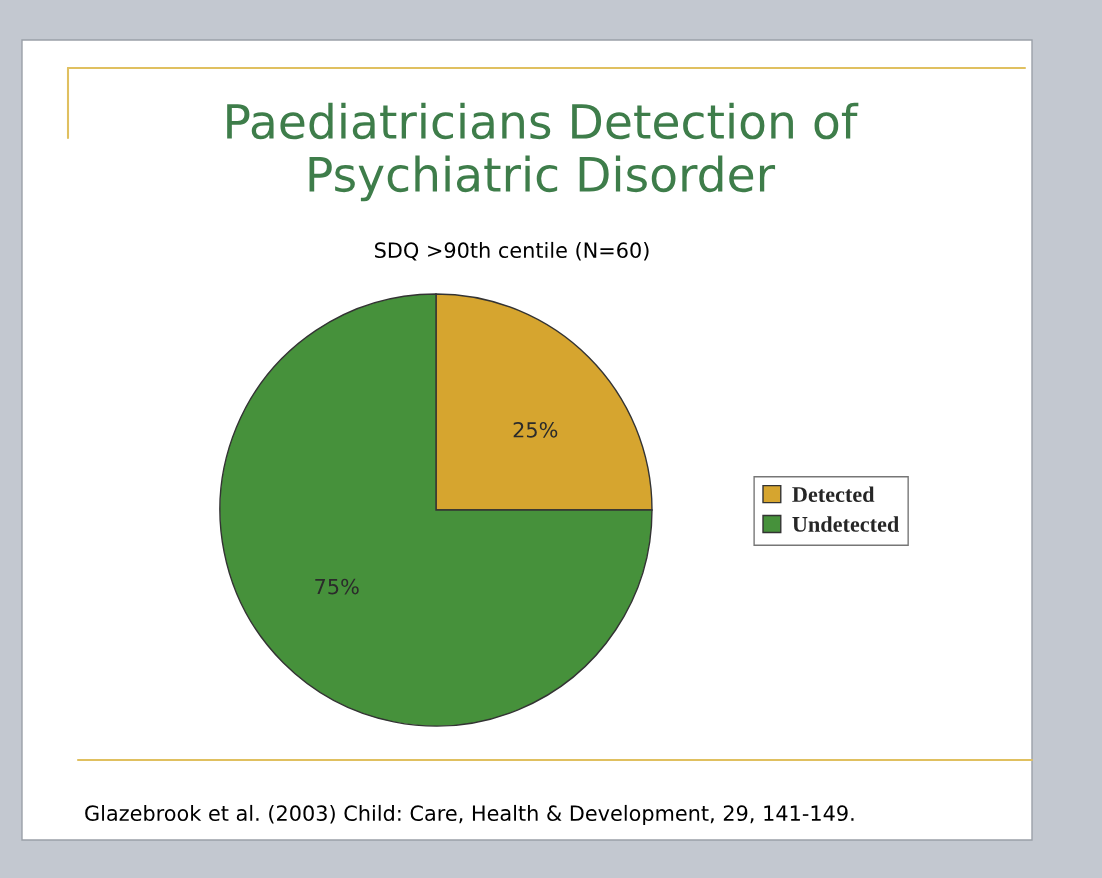 This screenshot has height=878, width=1102. Describe the element at coordinates (543, 152) in the screenshot. I see `chart-title: Paediatricians Detection of Psychiatric Disorder` at that location.